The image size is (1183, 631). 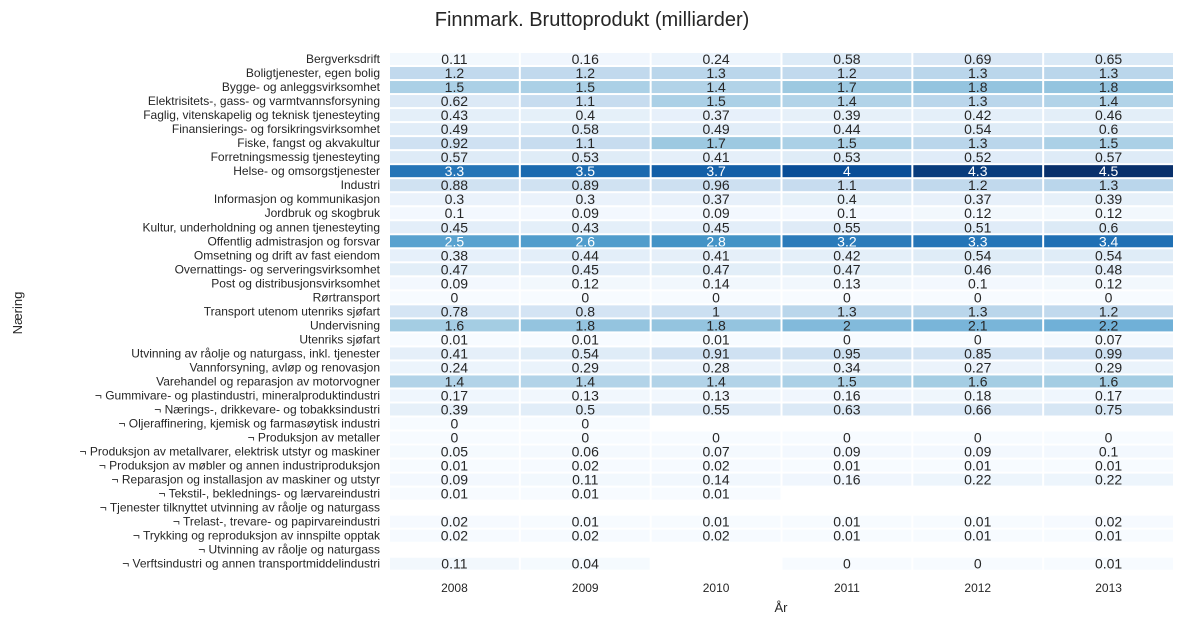 I want to click on cell-value-label: 0.54, so click(x=585, y=353).